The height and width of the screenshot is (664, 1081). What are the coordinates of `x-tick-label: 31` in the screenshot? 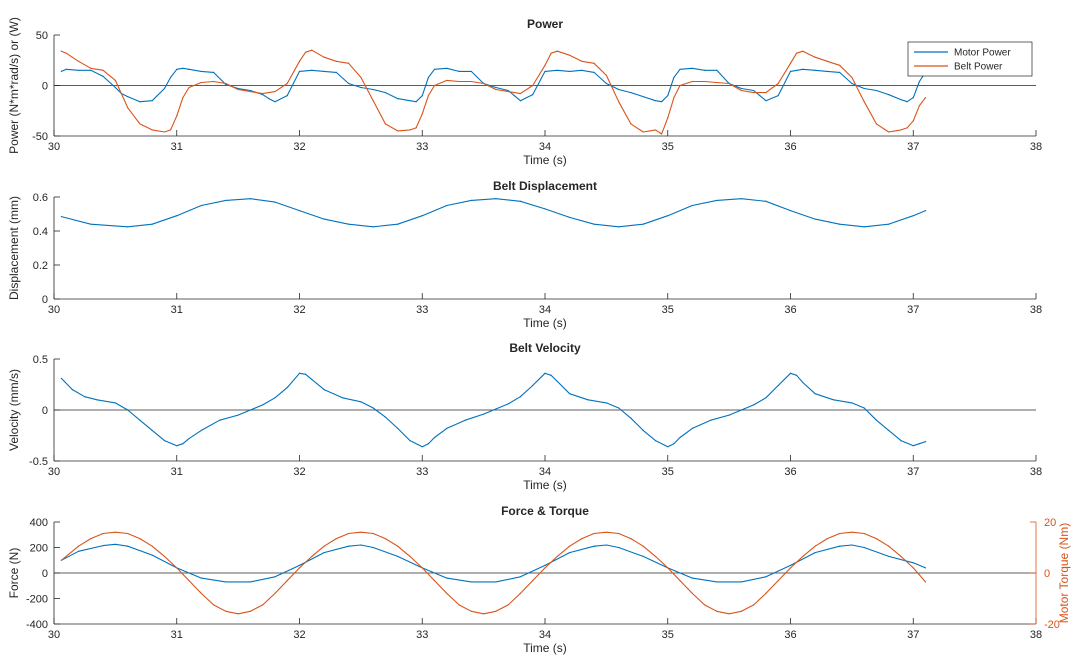 It's located at (177, 472).